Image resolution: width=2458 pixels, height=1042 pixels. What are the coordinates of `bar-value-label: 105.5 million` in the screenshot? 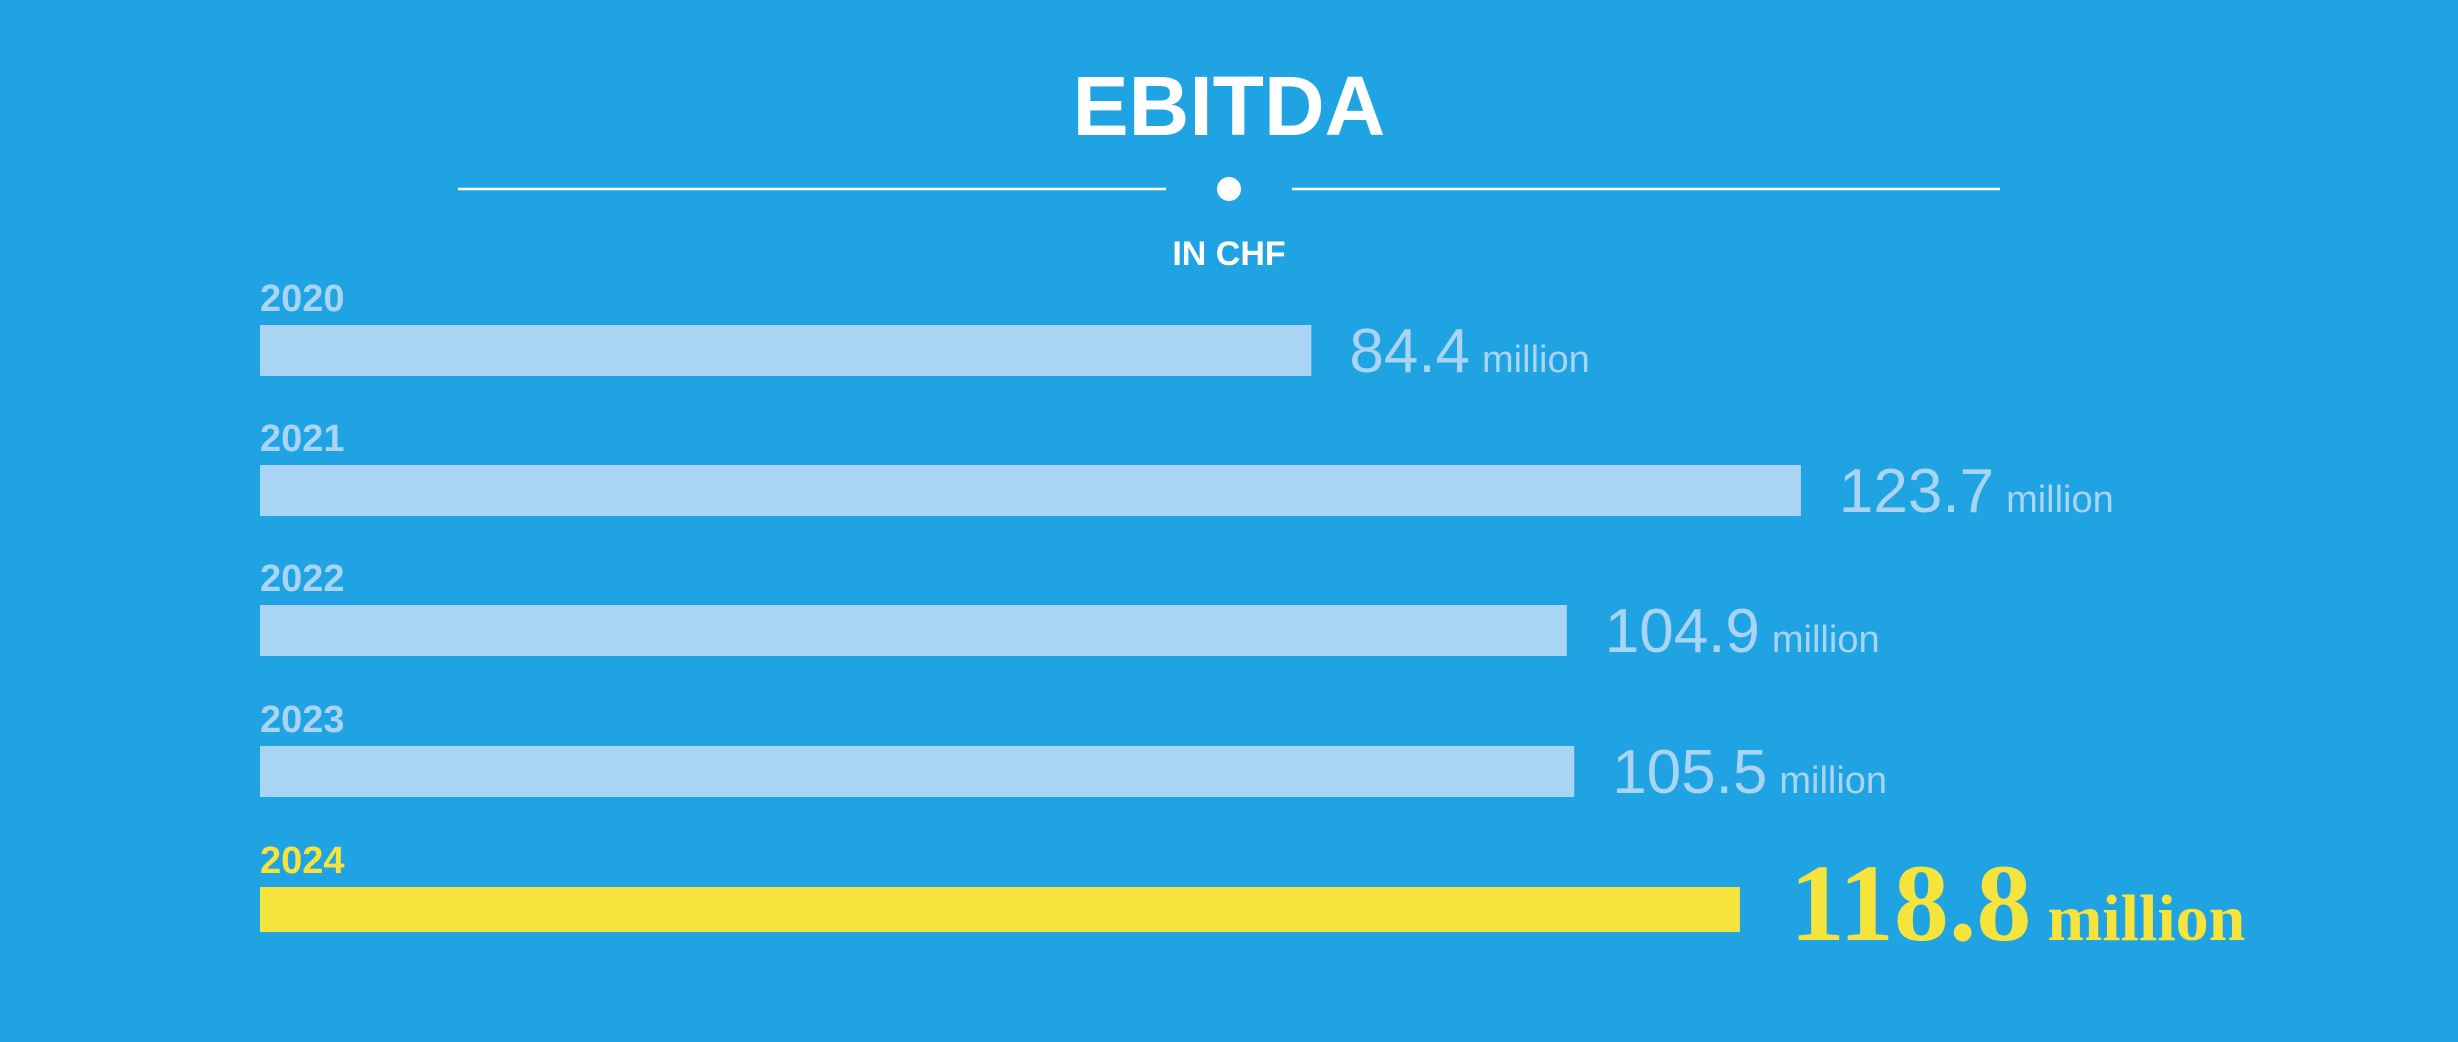 It's located at (1749, 772).